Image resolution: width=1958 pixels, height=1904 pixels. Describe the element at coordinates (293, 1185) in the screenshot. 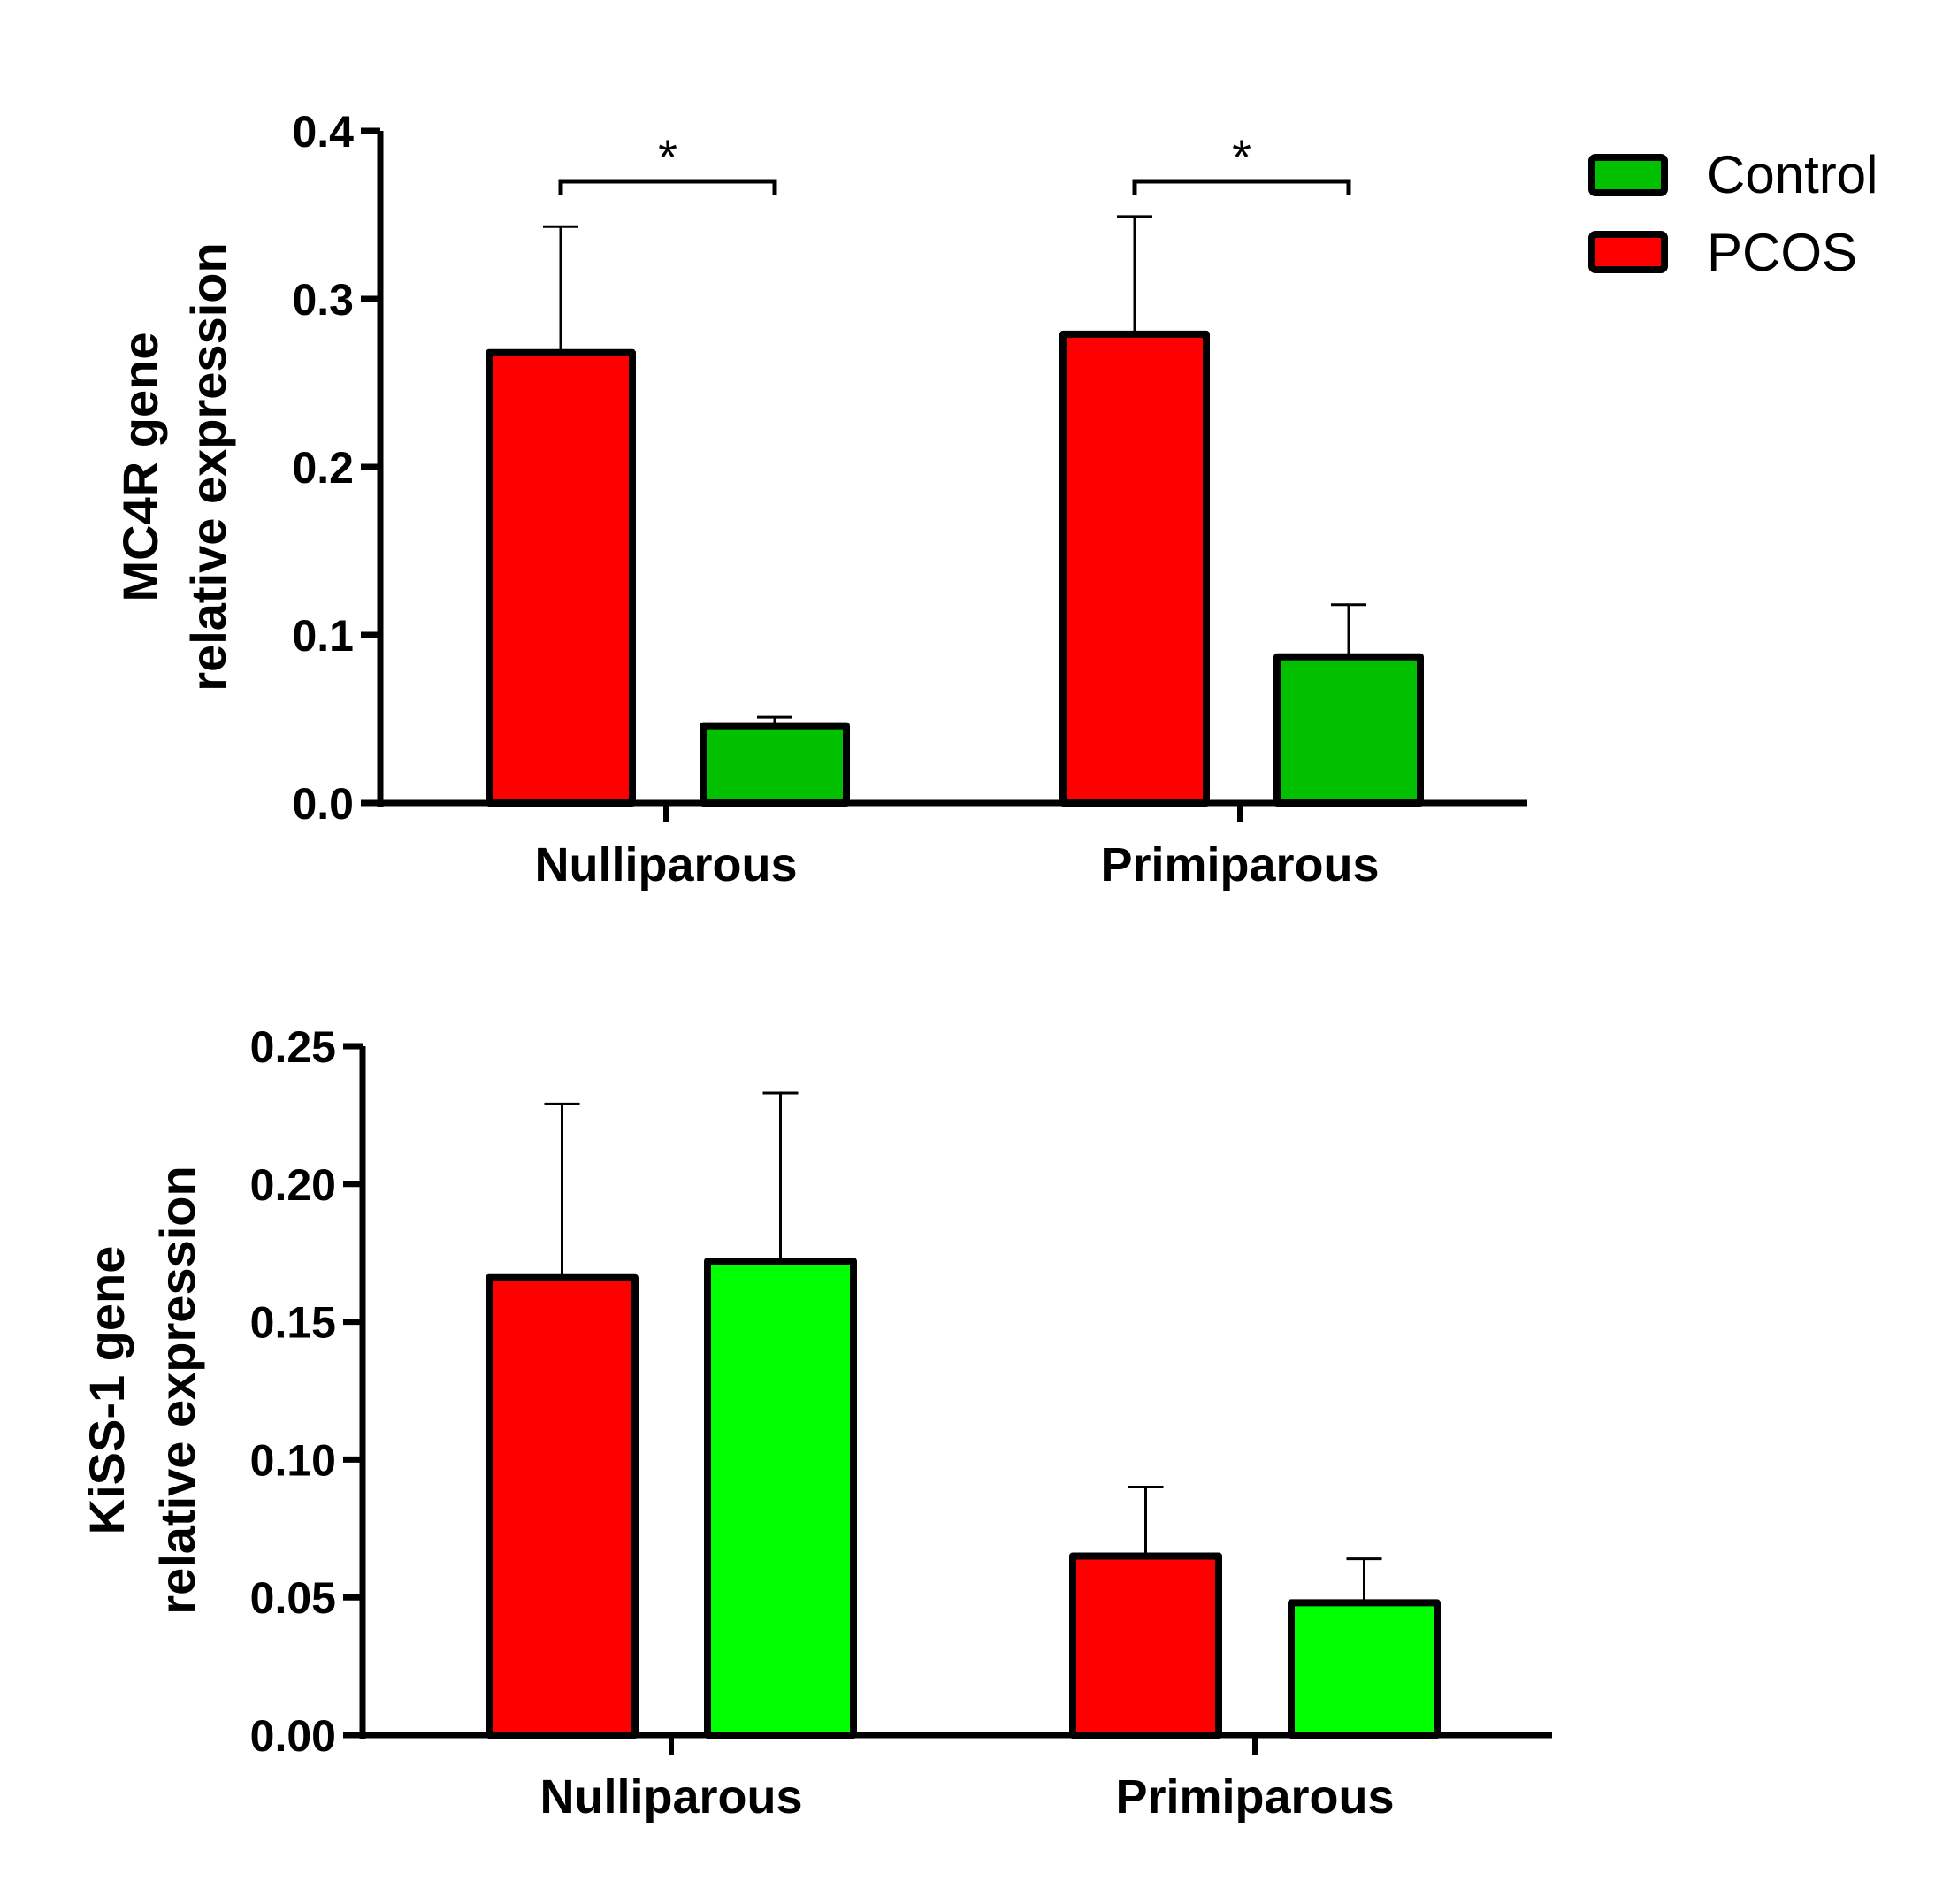

I see `y-tick-label: 0.20` at that location.